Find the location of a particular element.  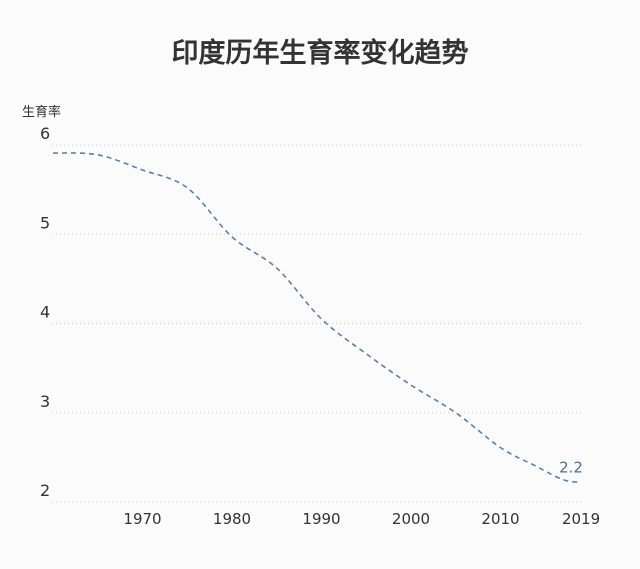

x-tick-label: 1990 is located at coordinates (321, 519).